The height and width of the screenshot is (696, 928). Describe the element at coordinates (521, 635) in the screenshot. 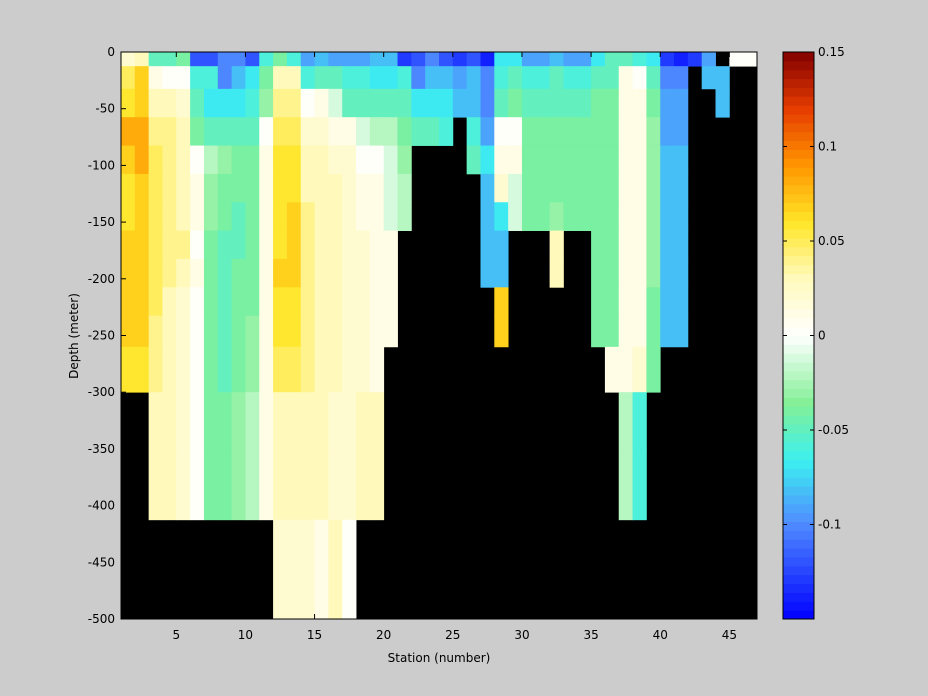

I see `x-tick-label: 30` at that location.